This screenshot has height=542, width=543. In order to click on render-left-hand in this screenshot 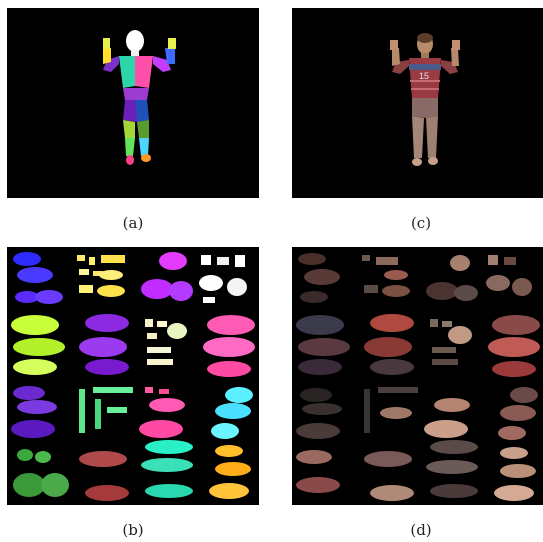, I will do `click(394, 45)`.